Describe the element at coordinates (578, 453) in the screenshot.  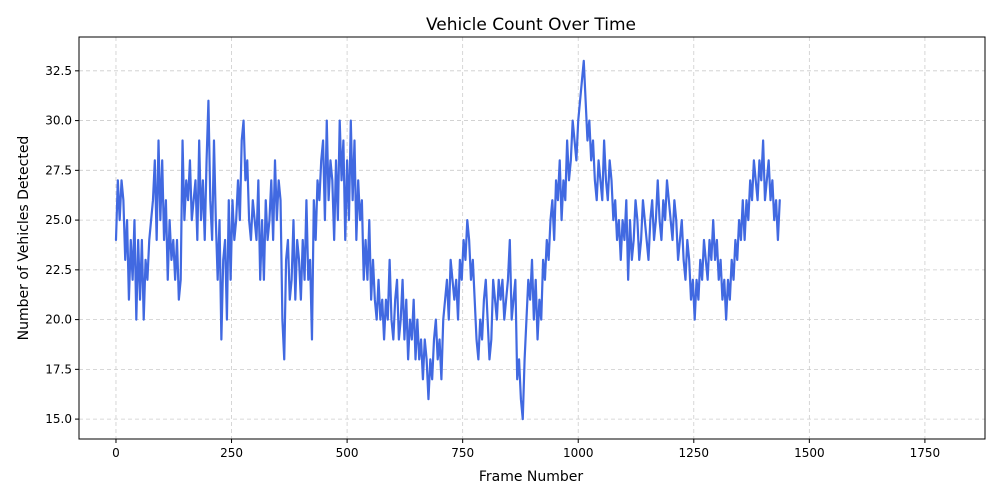
I see `x-tick-label: 1000` at that location.